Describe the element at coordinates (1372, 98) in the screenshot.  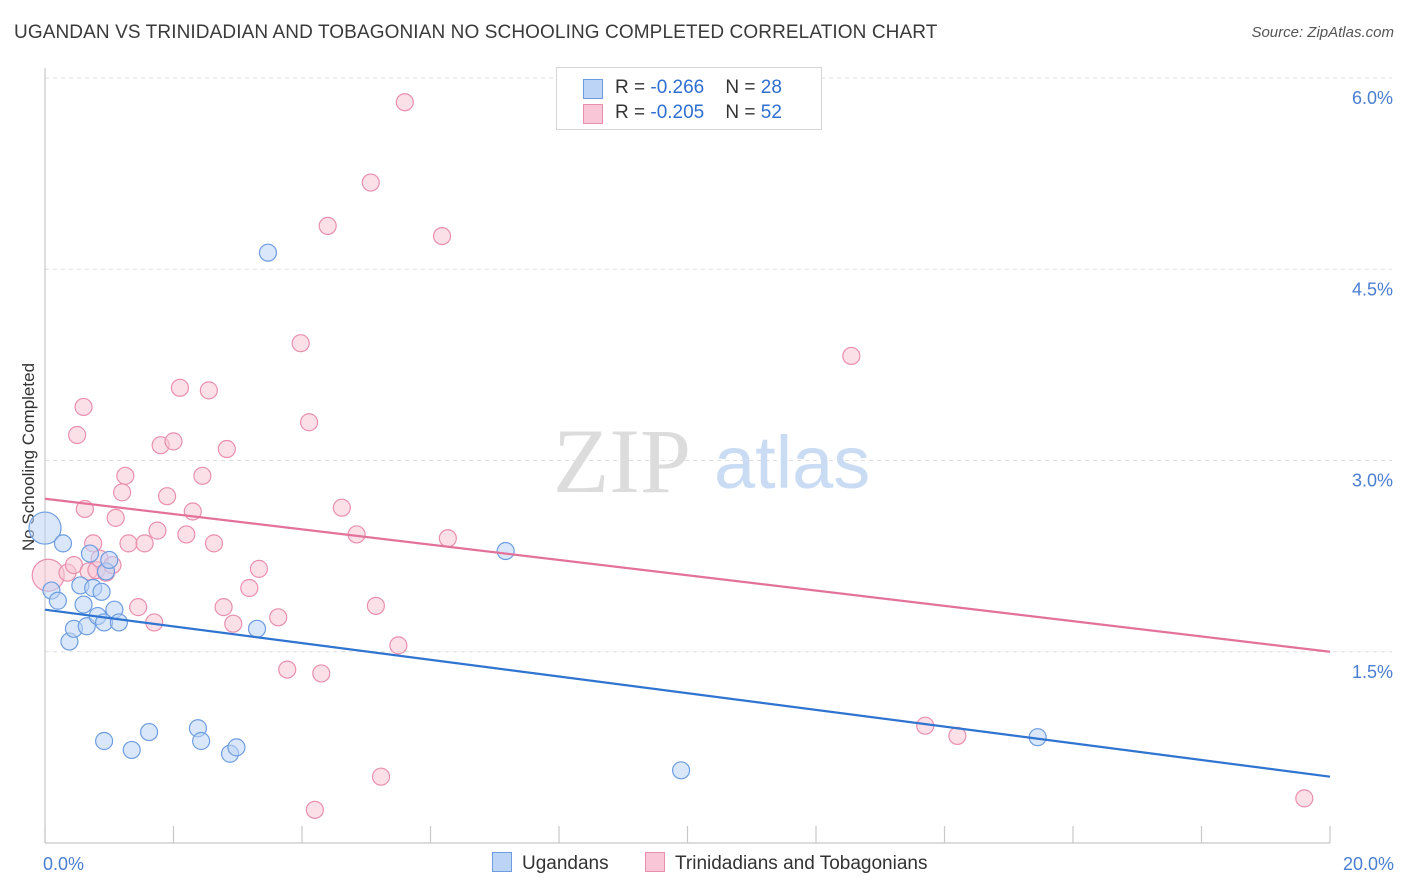
I see `y-tick-label-3: 6.0%` at that location.